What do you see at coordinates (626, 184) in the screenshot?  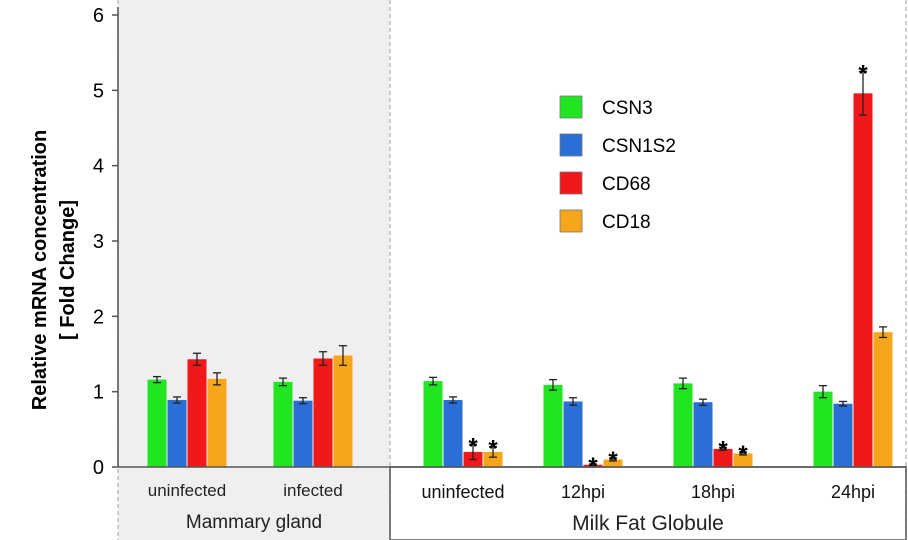 I see `legend-label-cd68: CD68` at bounding box center [626, 184].